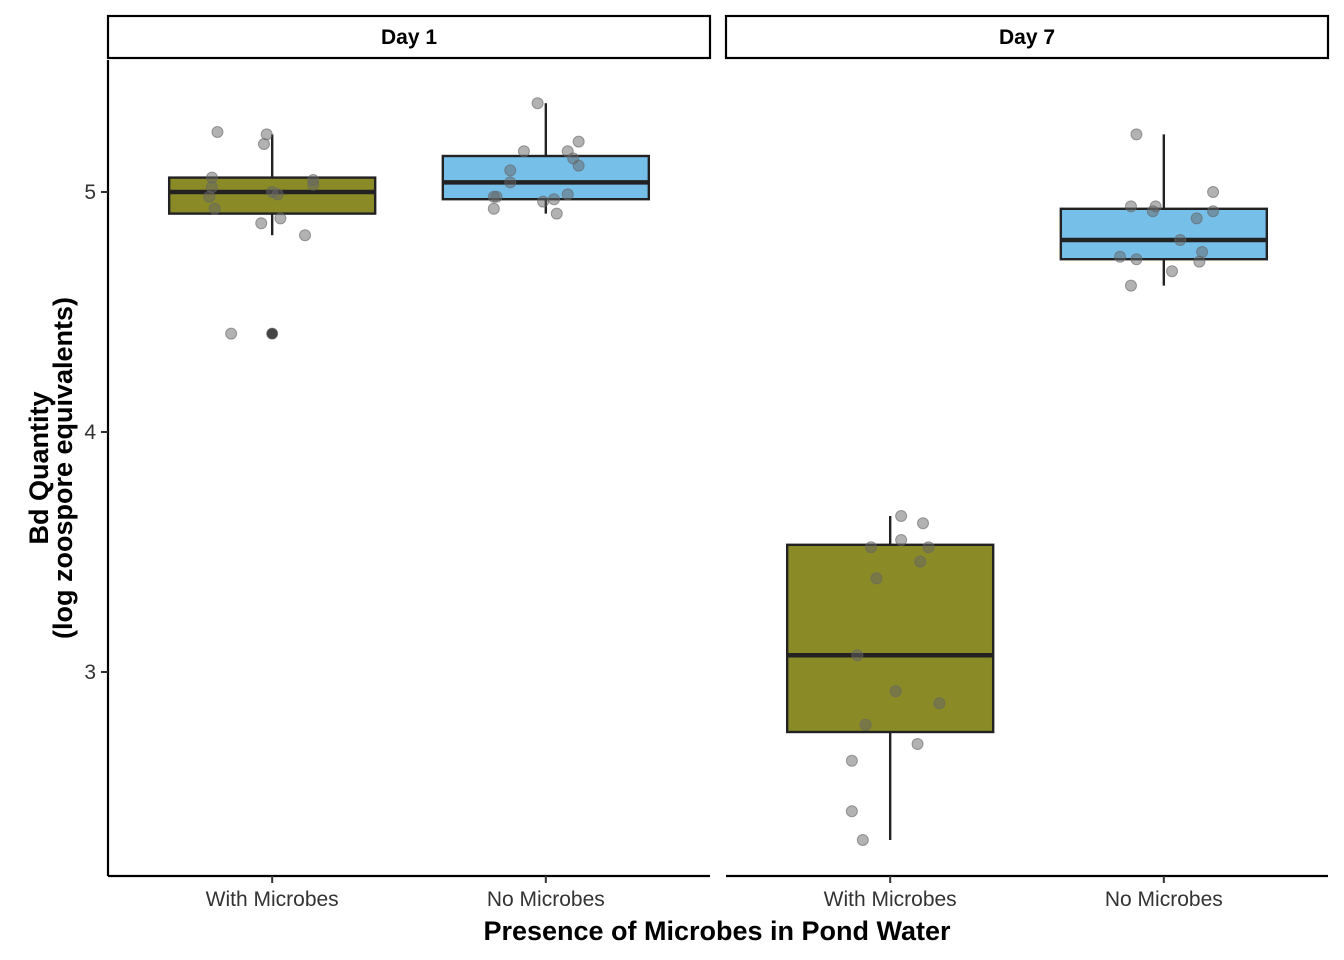 The width and height of the screenshot is (1344, 960). What do you see at coordinates (90, 432) in the screenshot?
I see `y-tick-label-4: 4` at bounding box center [90, 432].